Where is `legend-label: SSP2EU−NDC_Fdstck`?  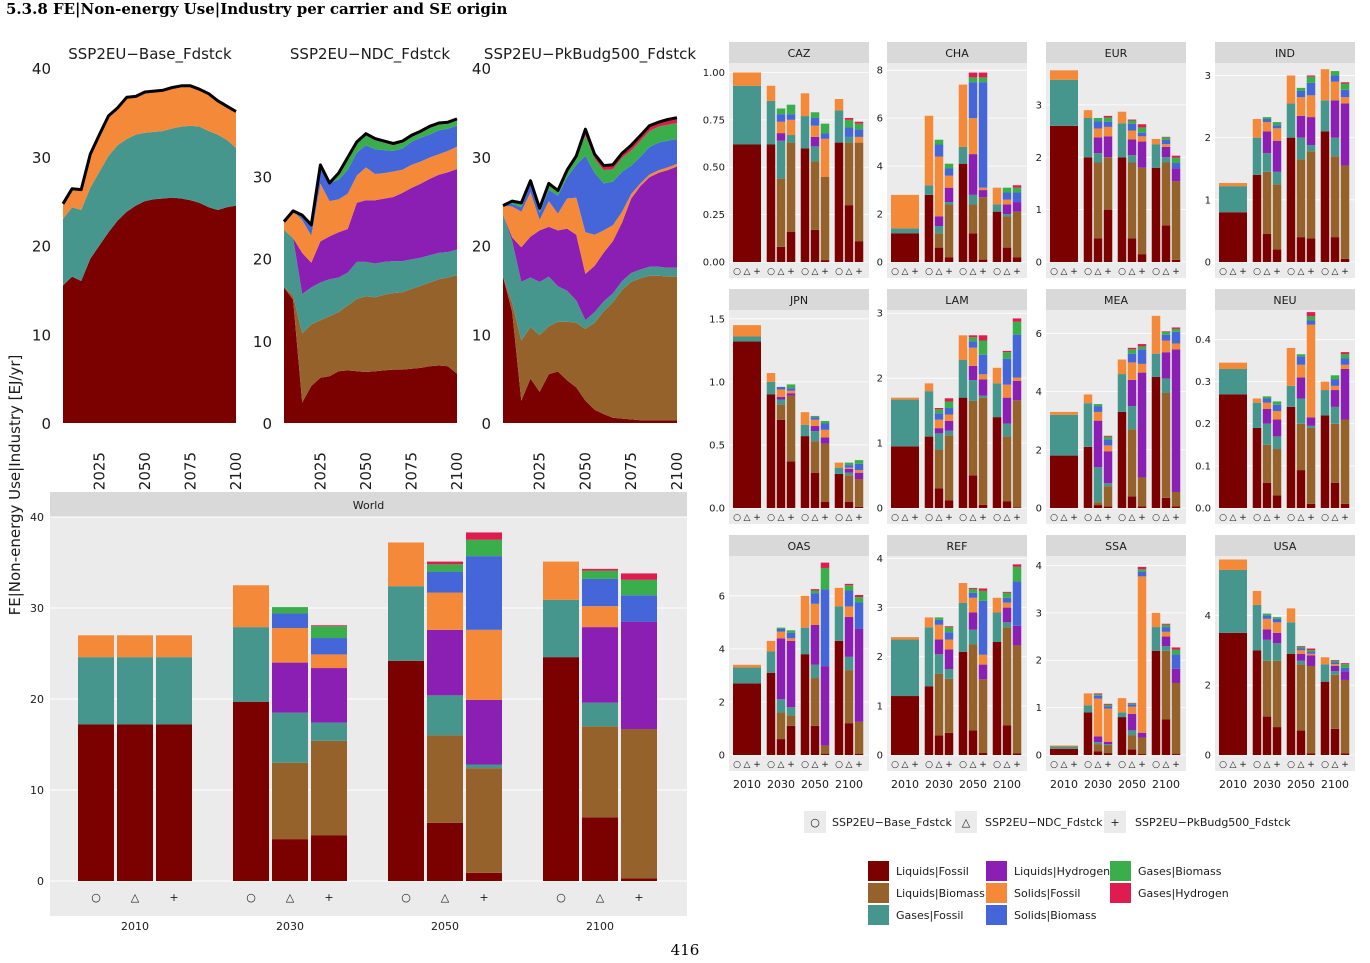 legend-label: SSP2EU−NDC_Fdstck is located at coordinates (1044, 822).